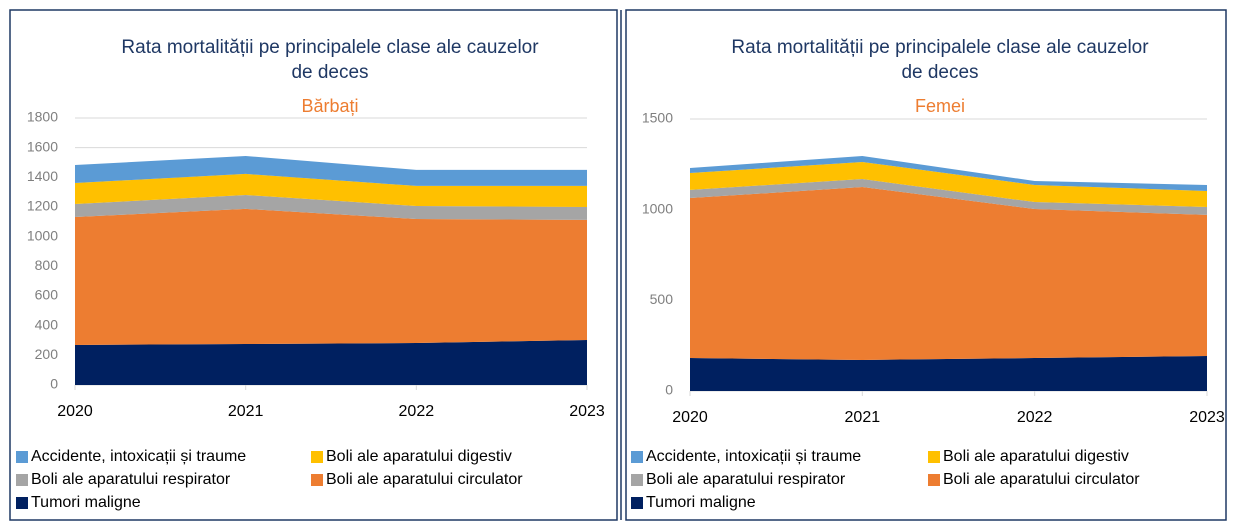 The image size is (1236, 526). Describe the element at coordinates (939, 106) in the screenshot. I see `chart-subtitle: Femei` at that location.